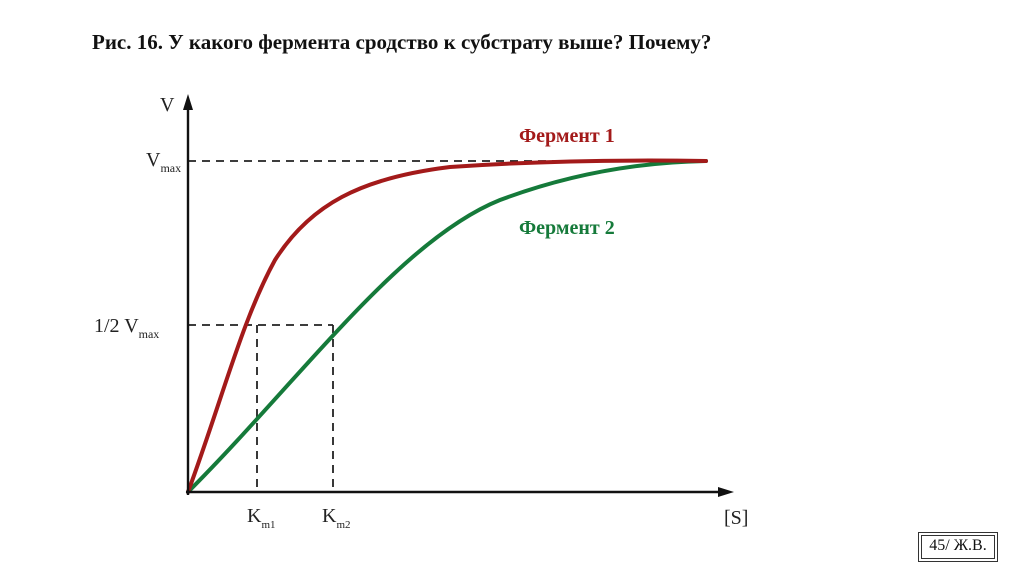  I want to click on half-vmax-label: 1/2 Vmax, so click(126, 328).